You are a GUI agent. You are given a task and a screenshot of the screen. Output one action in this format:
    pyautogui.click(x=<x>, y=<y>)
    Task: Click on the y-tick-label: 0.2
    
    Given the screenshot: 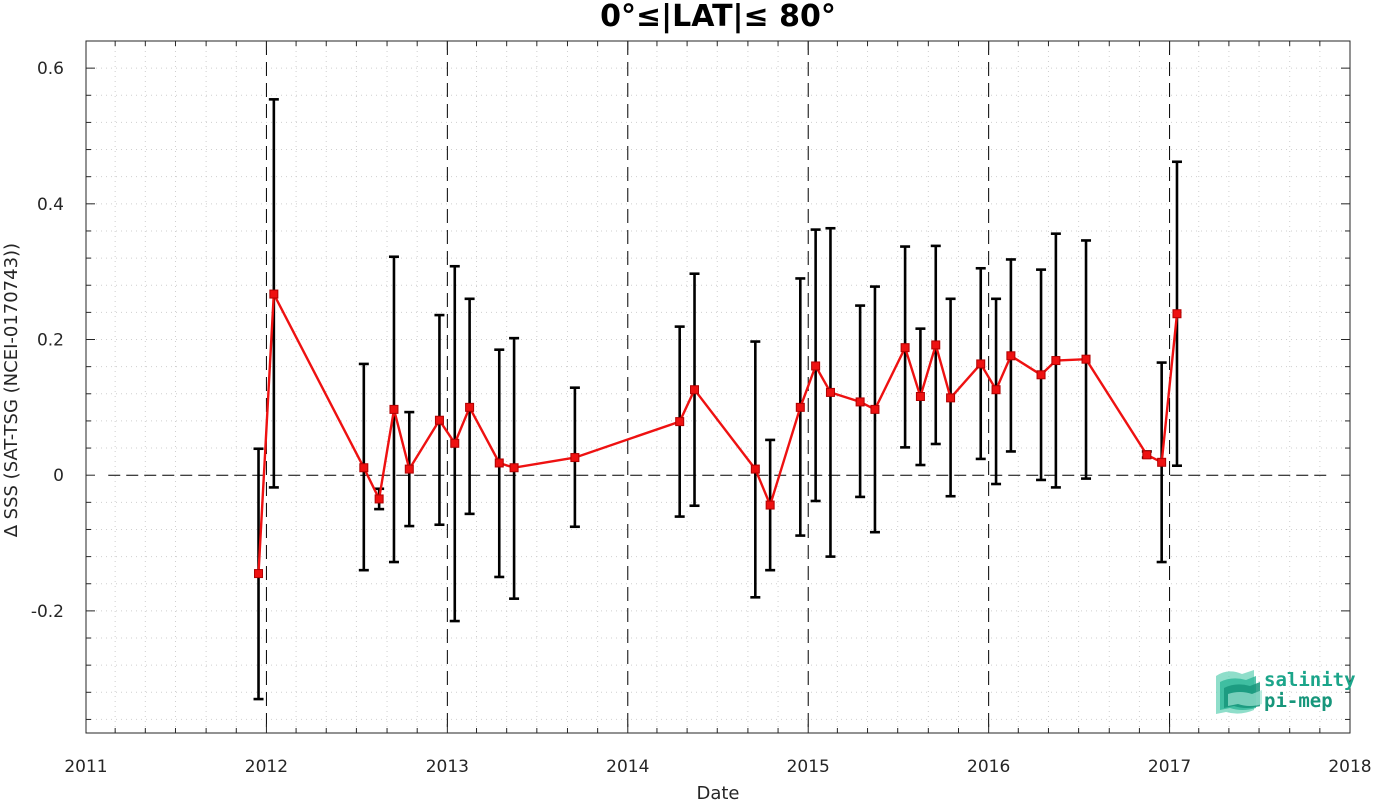 What is the action you would take?
    pyautogui.click(x=50, y=341)
    